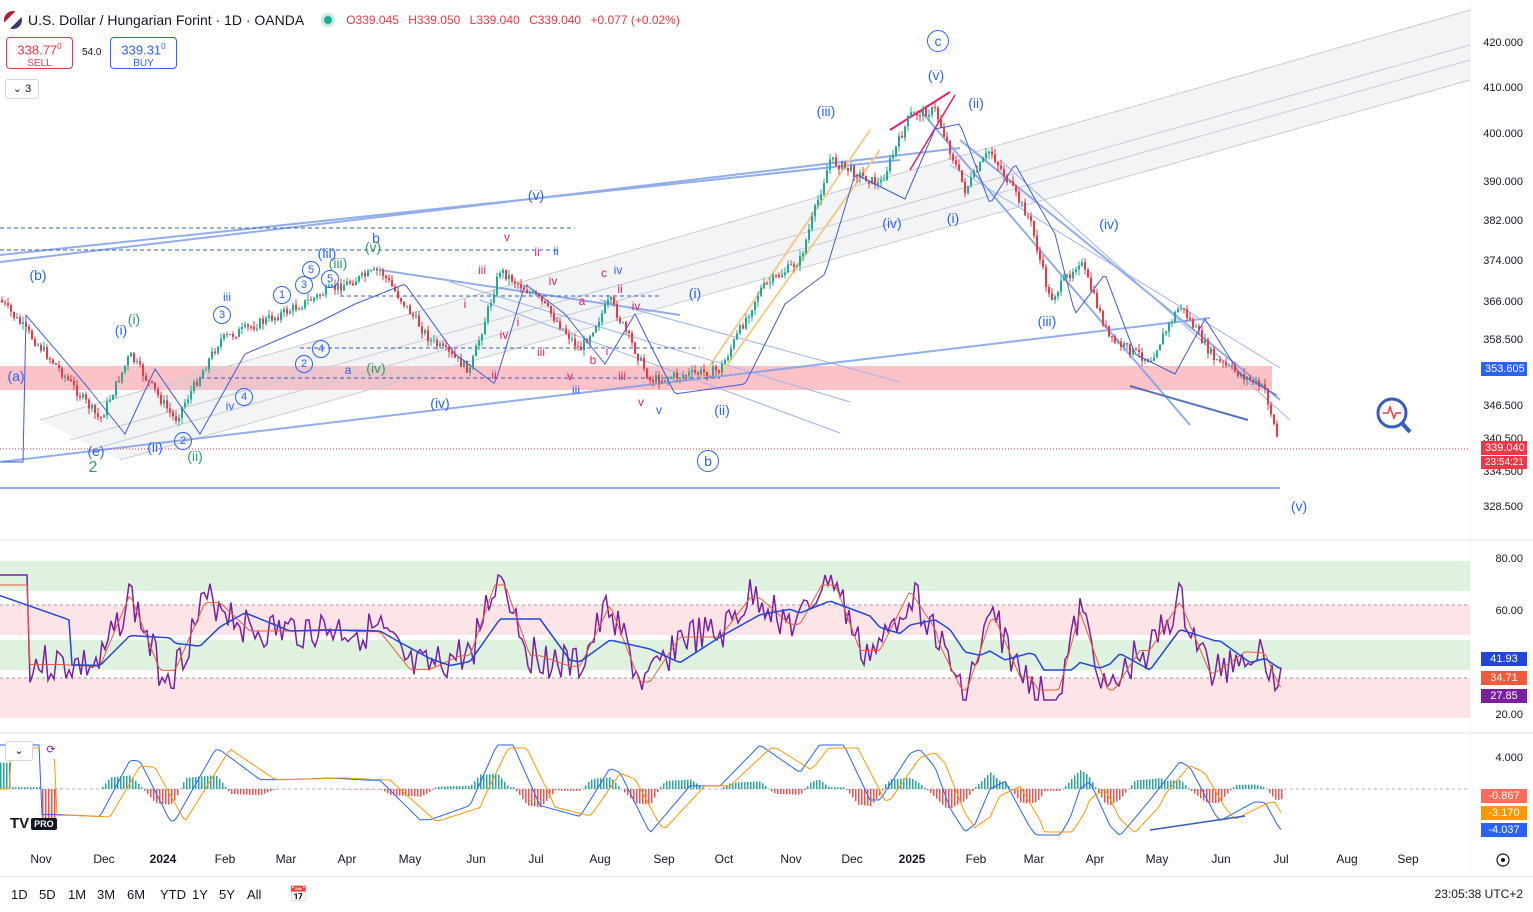 Image resolution: width=1533 pixels, height=912 pixels. I want to click on ohlc-close: C339.040, so click(555, 20).